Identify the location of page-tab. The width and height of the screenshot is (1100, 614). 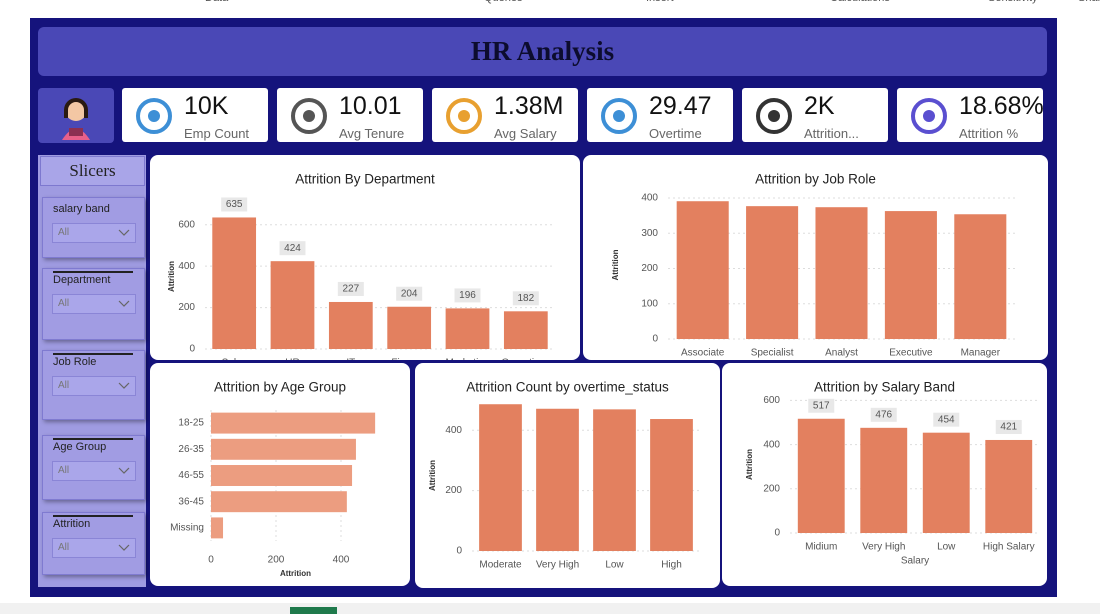
(313, 610).